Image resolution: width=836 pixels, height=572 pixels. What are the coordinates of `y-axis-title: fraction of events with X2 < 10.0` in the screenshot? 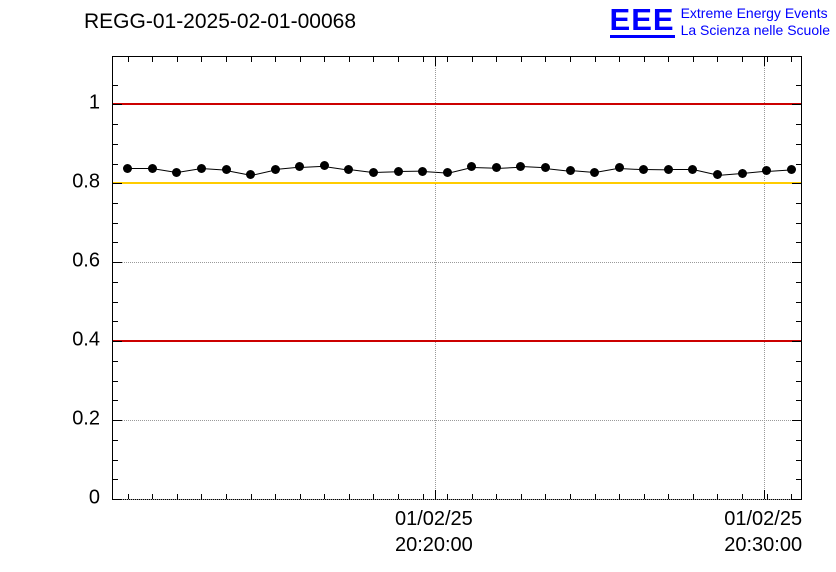 It's located at (0, 139).